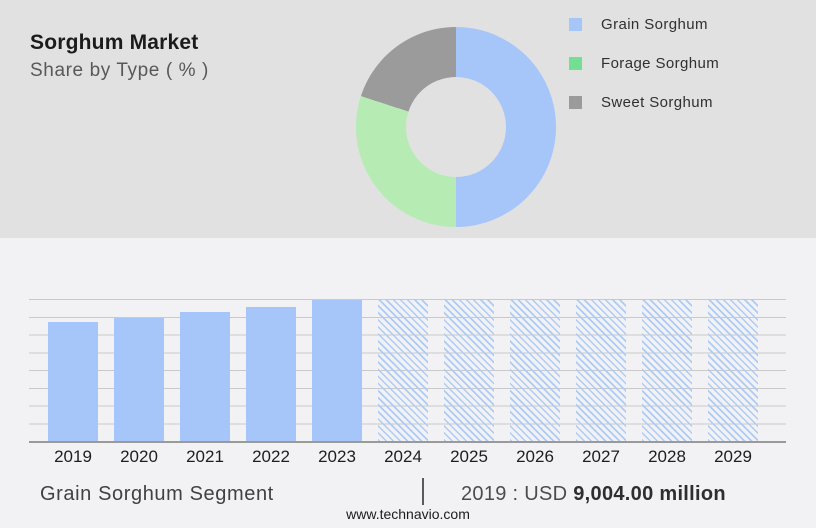 This screenshot has width=816, height=528. Describe the element at coordinates (157, 494) in the screenshot. I see `segment-label: Grain Sorghum Segment` at that location.